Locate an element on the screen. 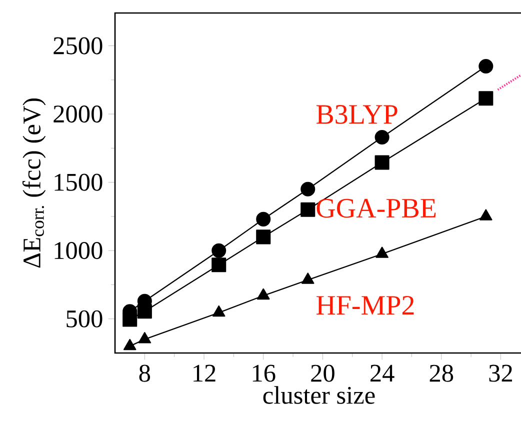 The height and width of the screenshot is (421, 521). y-tick-label: 1000 is located at coordinates (78, 251).